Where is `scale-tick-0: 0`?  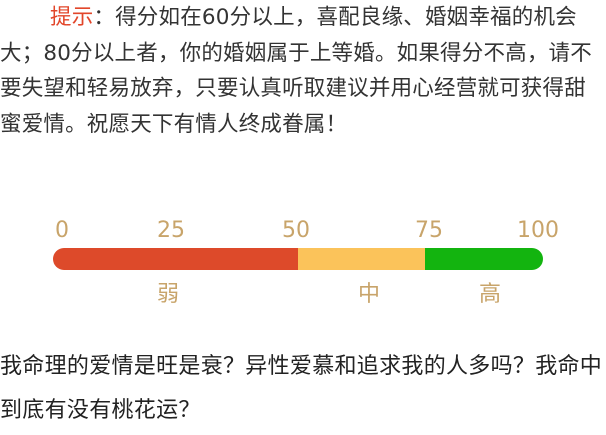 scale-tick-0: 0 is located at coordinates (62, 230).